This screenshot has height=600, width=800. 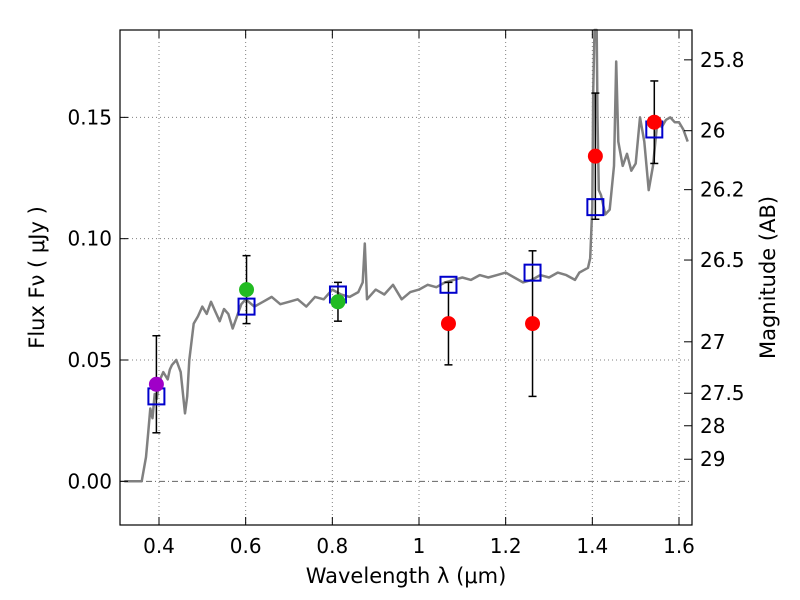 I want to click on right-tick-label: 28, so click(x=712, y=426).